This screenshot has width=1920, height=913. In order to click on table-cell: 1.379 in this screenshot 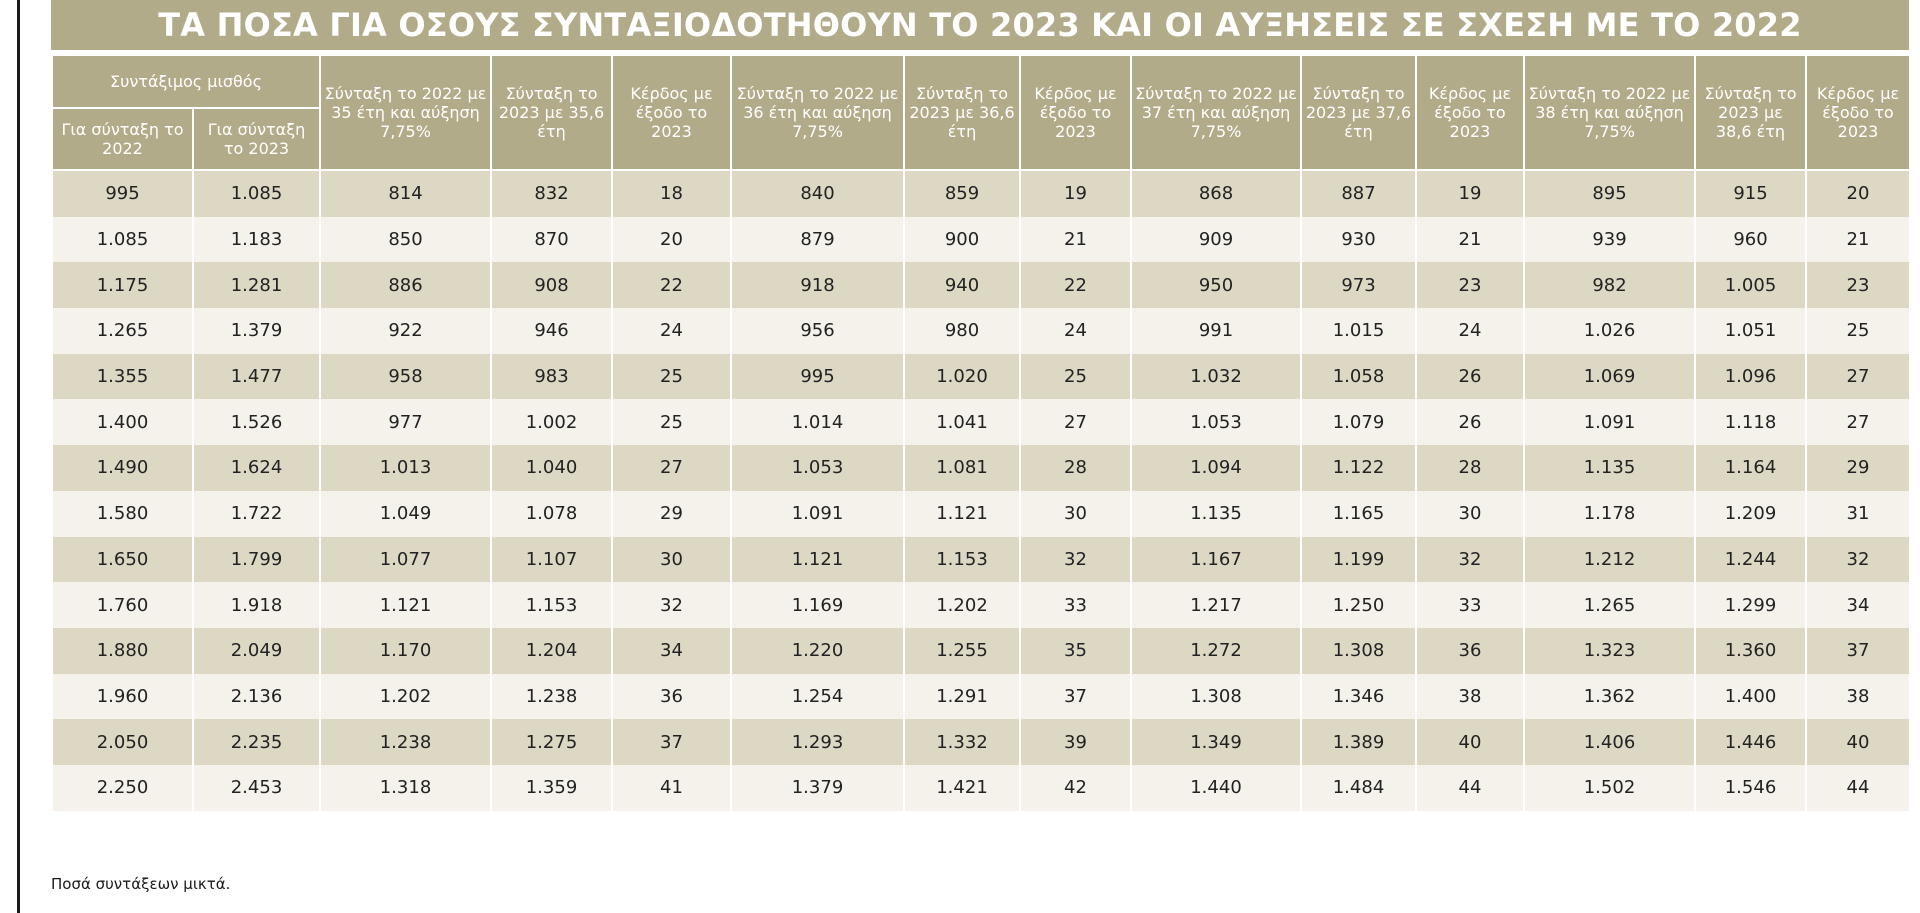, I will do `click(817, 787)`.